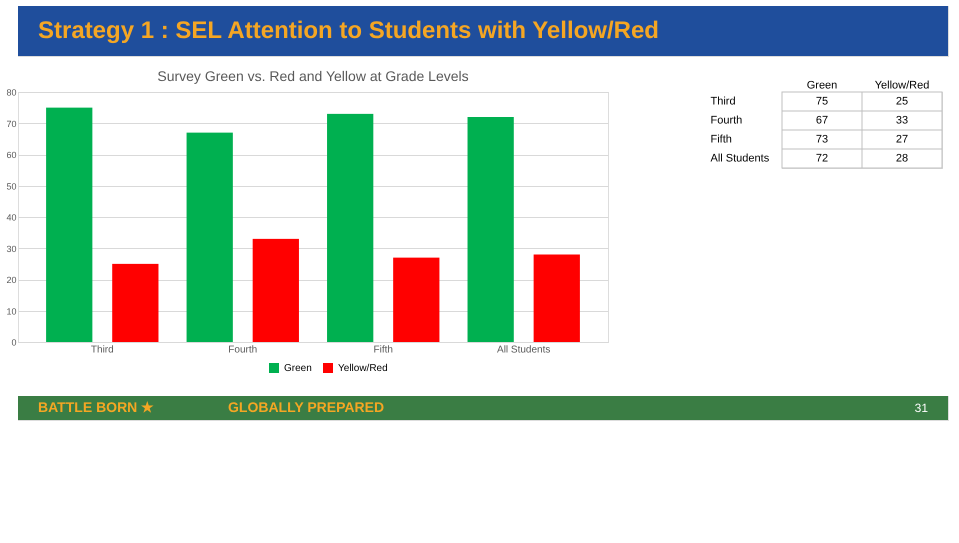 The image size is (959, 543). I want to click on x-tick-label: All Students, so click(523, 350).